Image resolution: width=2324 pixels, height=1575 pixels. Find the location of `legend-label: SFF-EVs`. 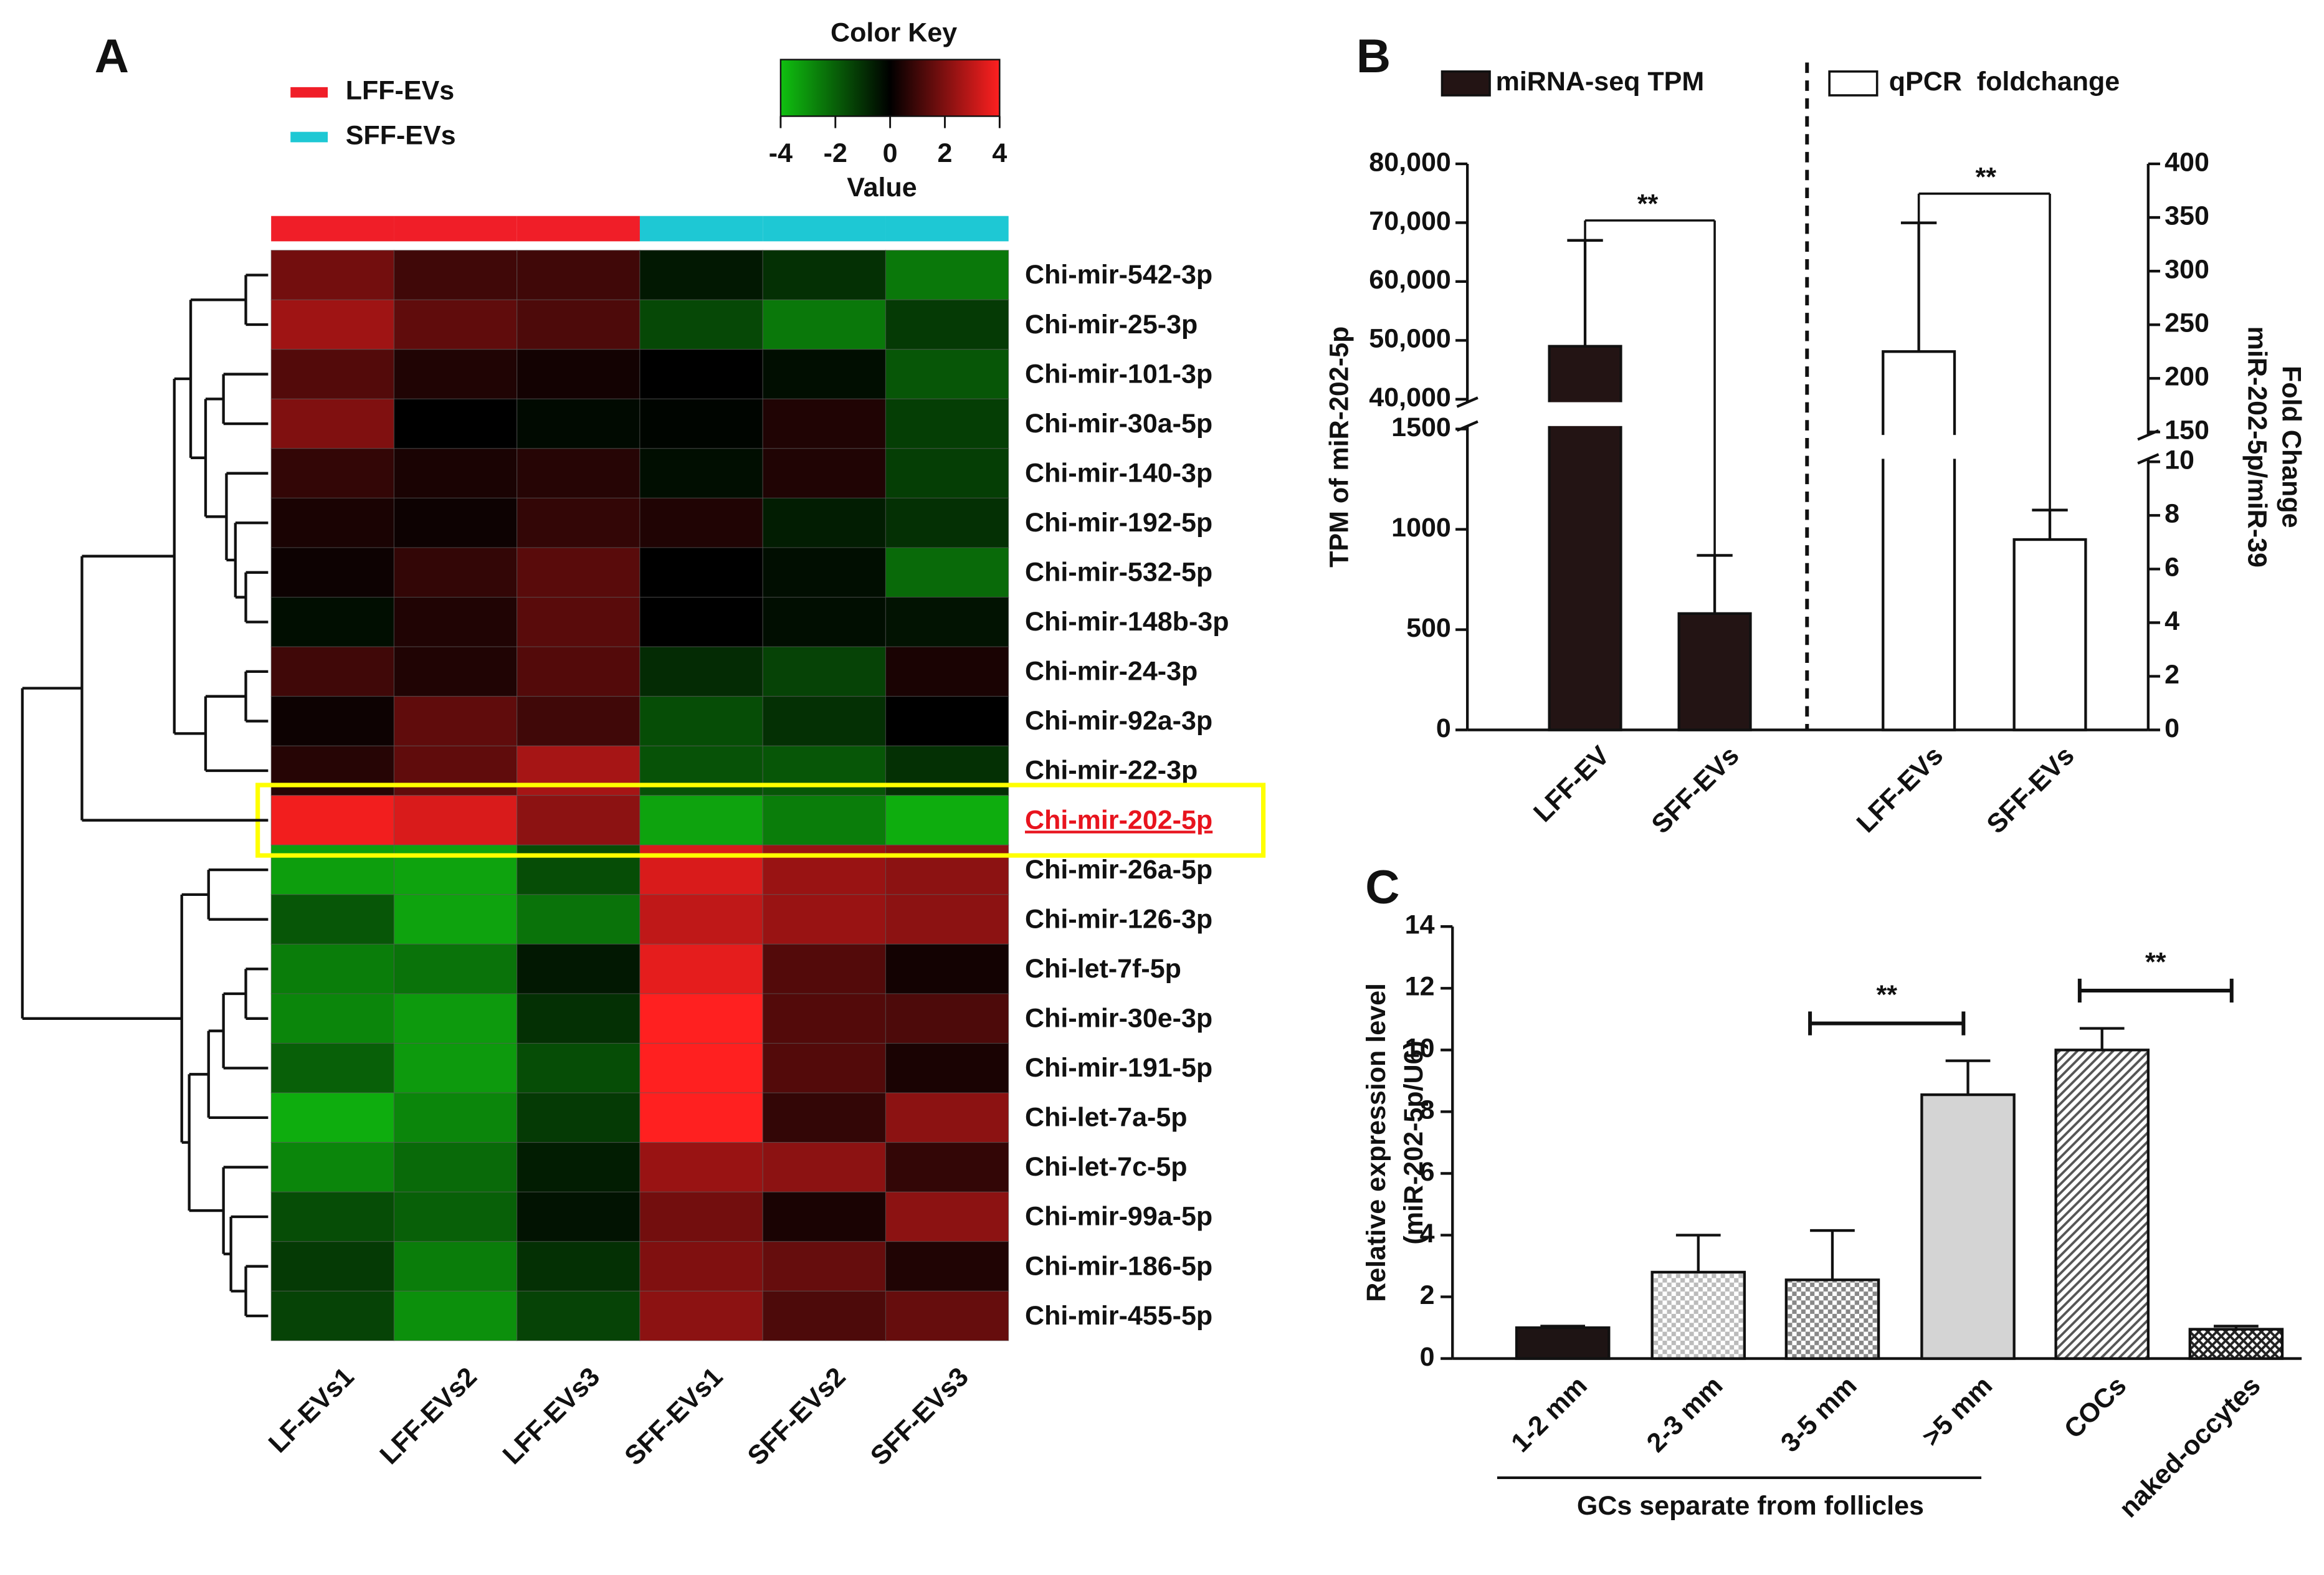

legend-label: SFF-EVs is located at coordinates (401, 135).